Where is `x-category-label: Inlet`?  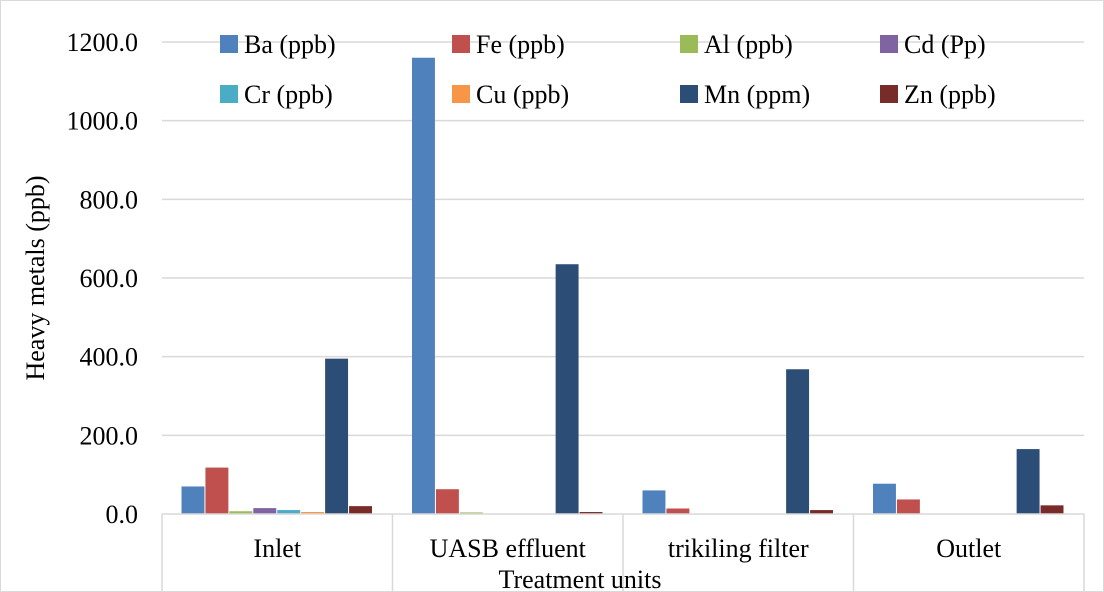 x-category-label: Inlet is located at coordinates (277, 548).